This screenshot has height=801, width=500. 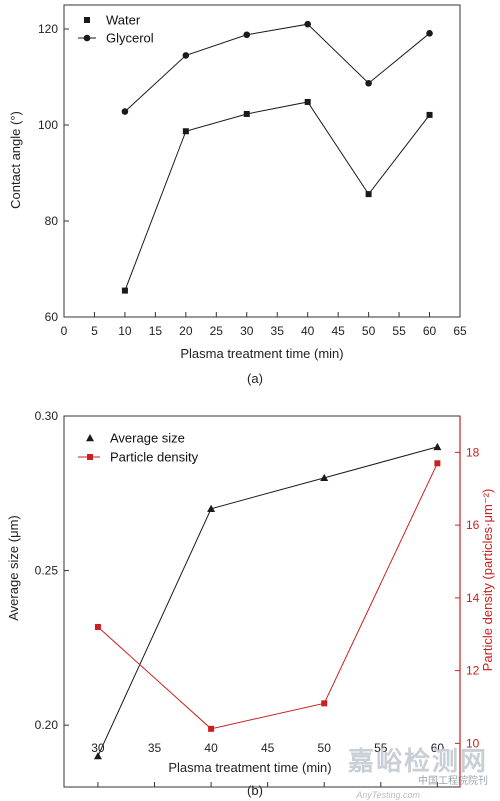 I want to click on watermark-en-text: AnyTesting.com, so click(x=387, y=795).